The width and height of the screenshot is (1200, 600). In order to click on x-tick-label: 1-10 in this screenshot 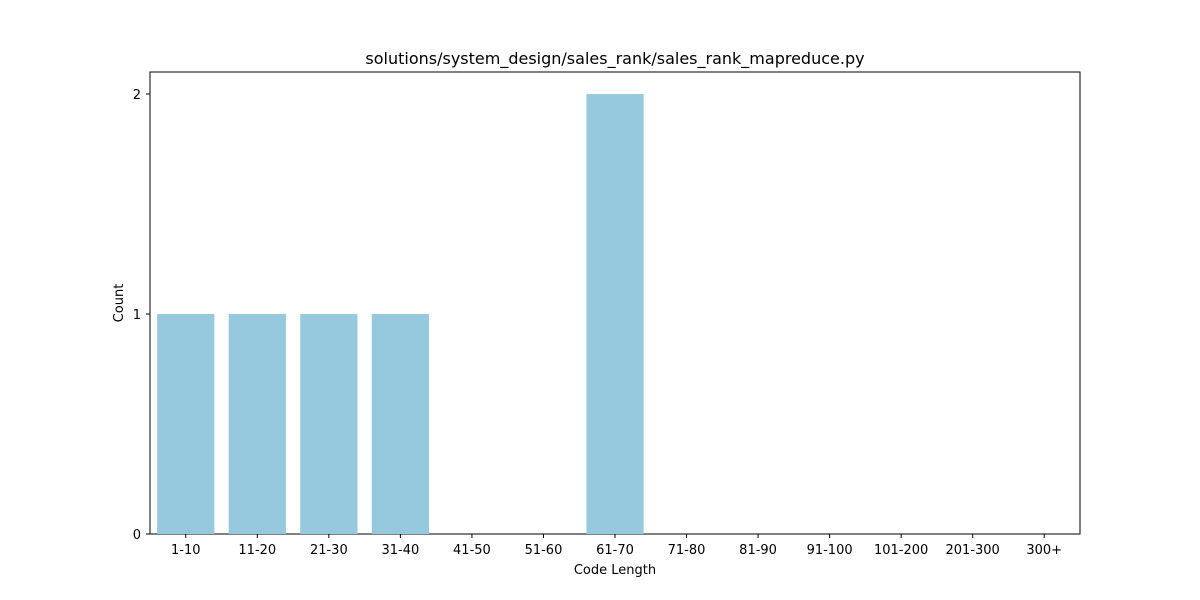, I will do `click(186, 550)`.